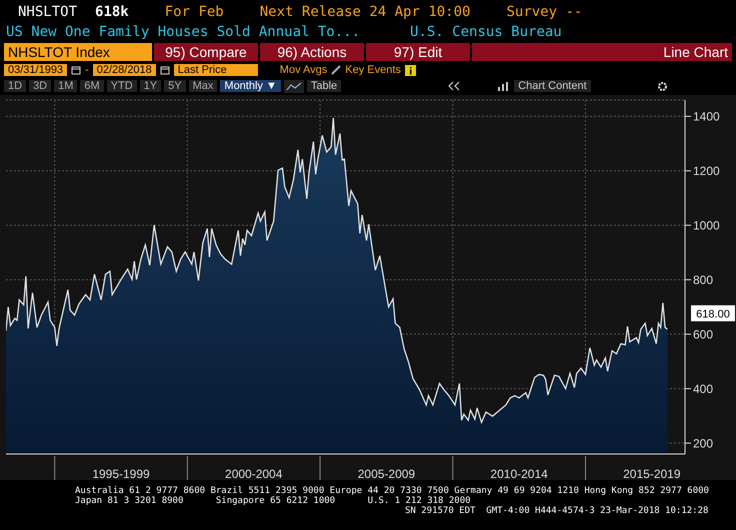 The height and width of the screenshot is (530, 736). Describe the element at coordinates (66, 86) in the screenshot. I see `text: 1M` at that location.